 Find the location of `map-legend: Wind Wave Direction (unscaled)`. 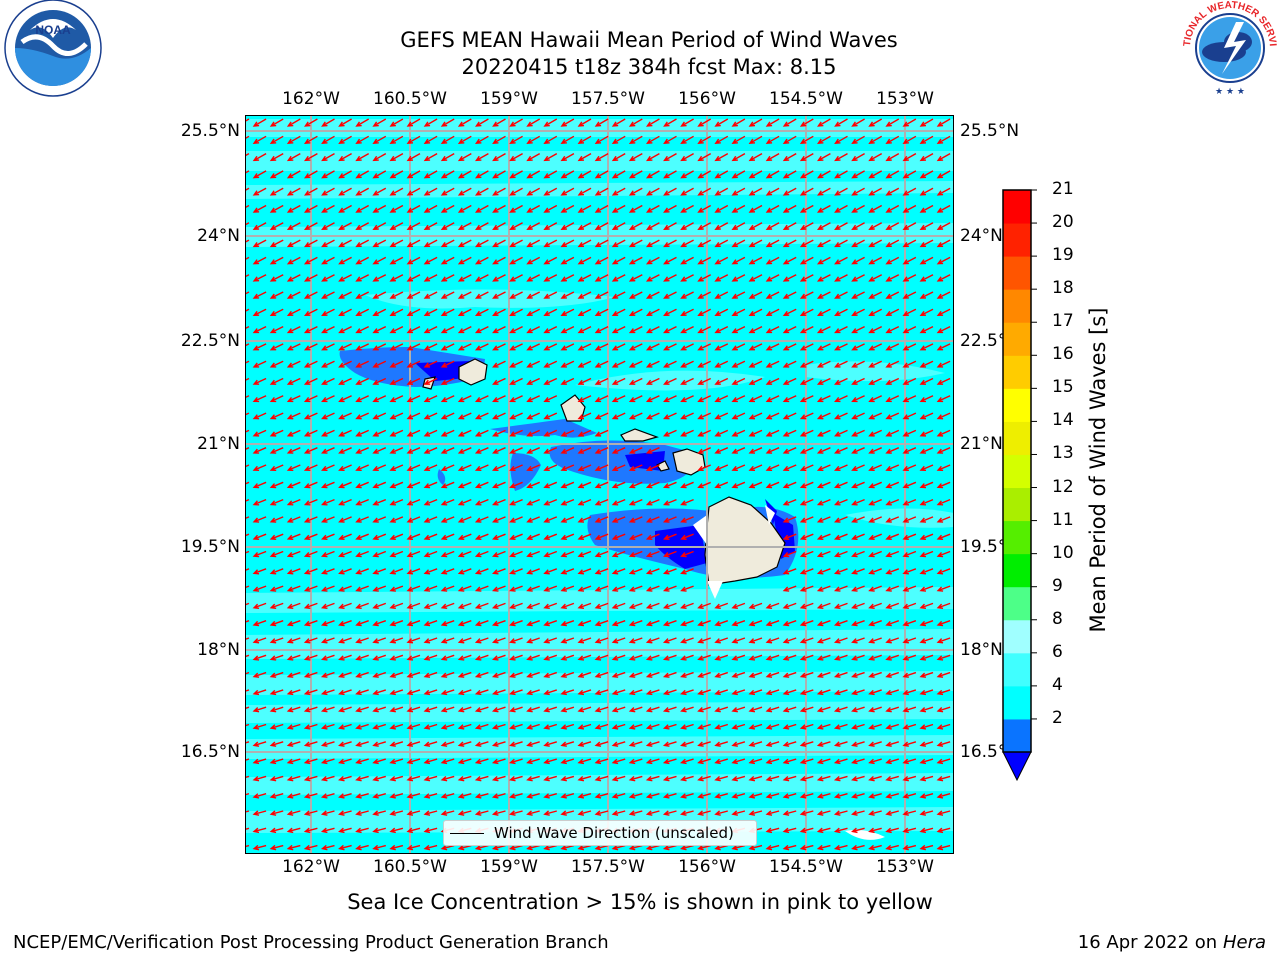

map-legend: Wind Wave Direction (unscaled) is located at coordinates (600, 833).